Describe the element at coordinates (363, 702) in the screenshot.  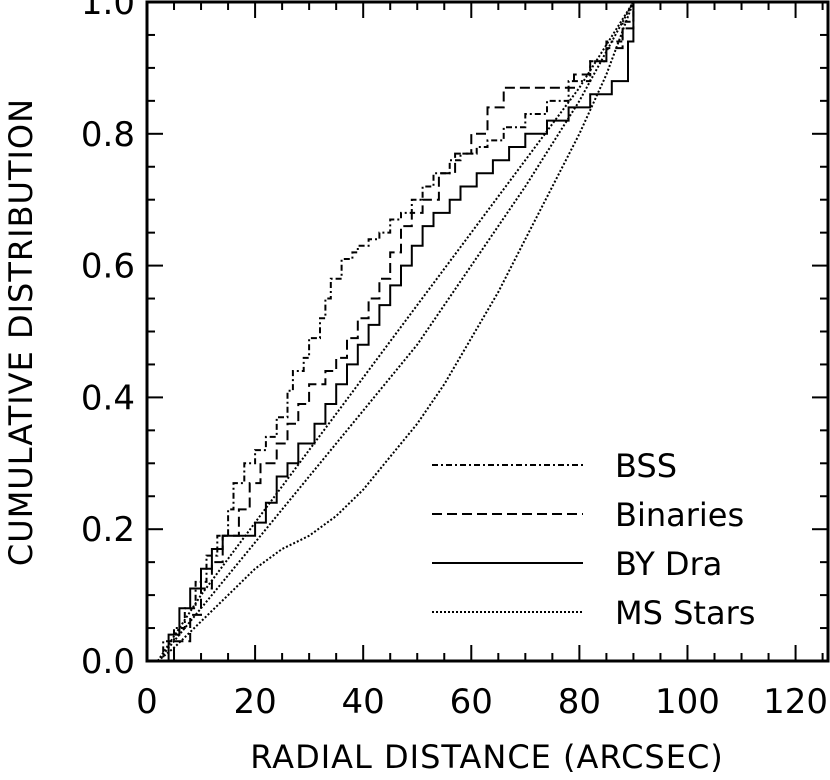
I see `x-tick-label: 40` at that location.